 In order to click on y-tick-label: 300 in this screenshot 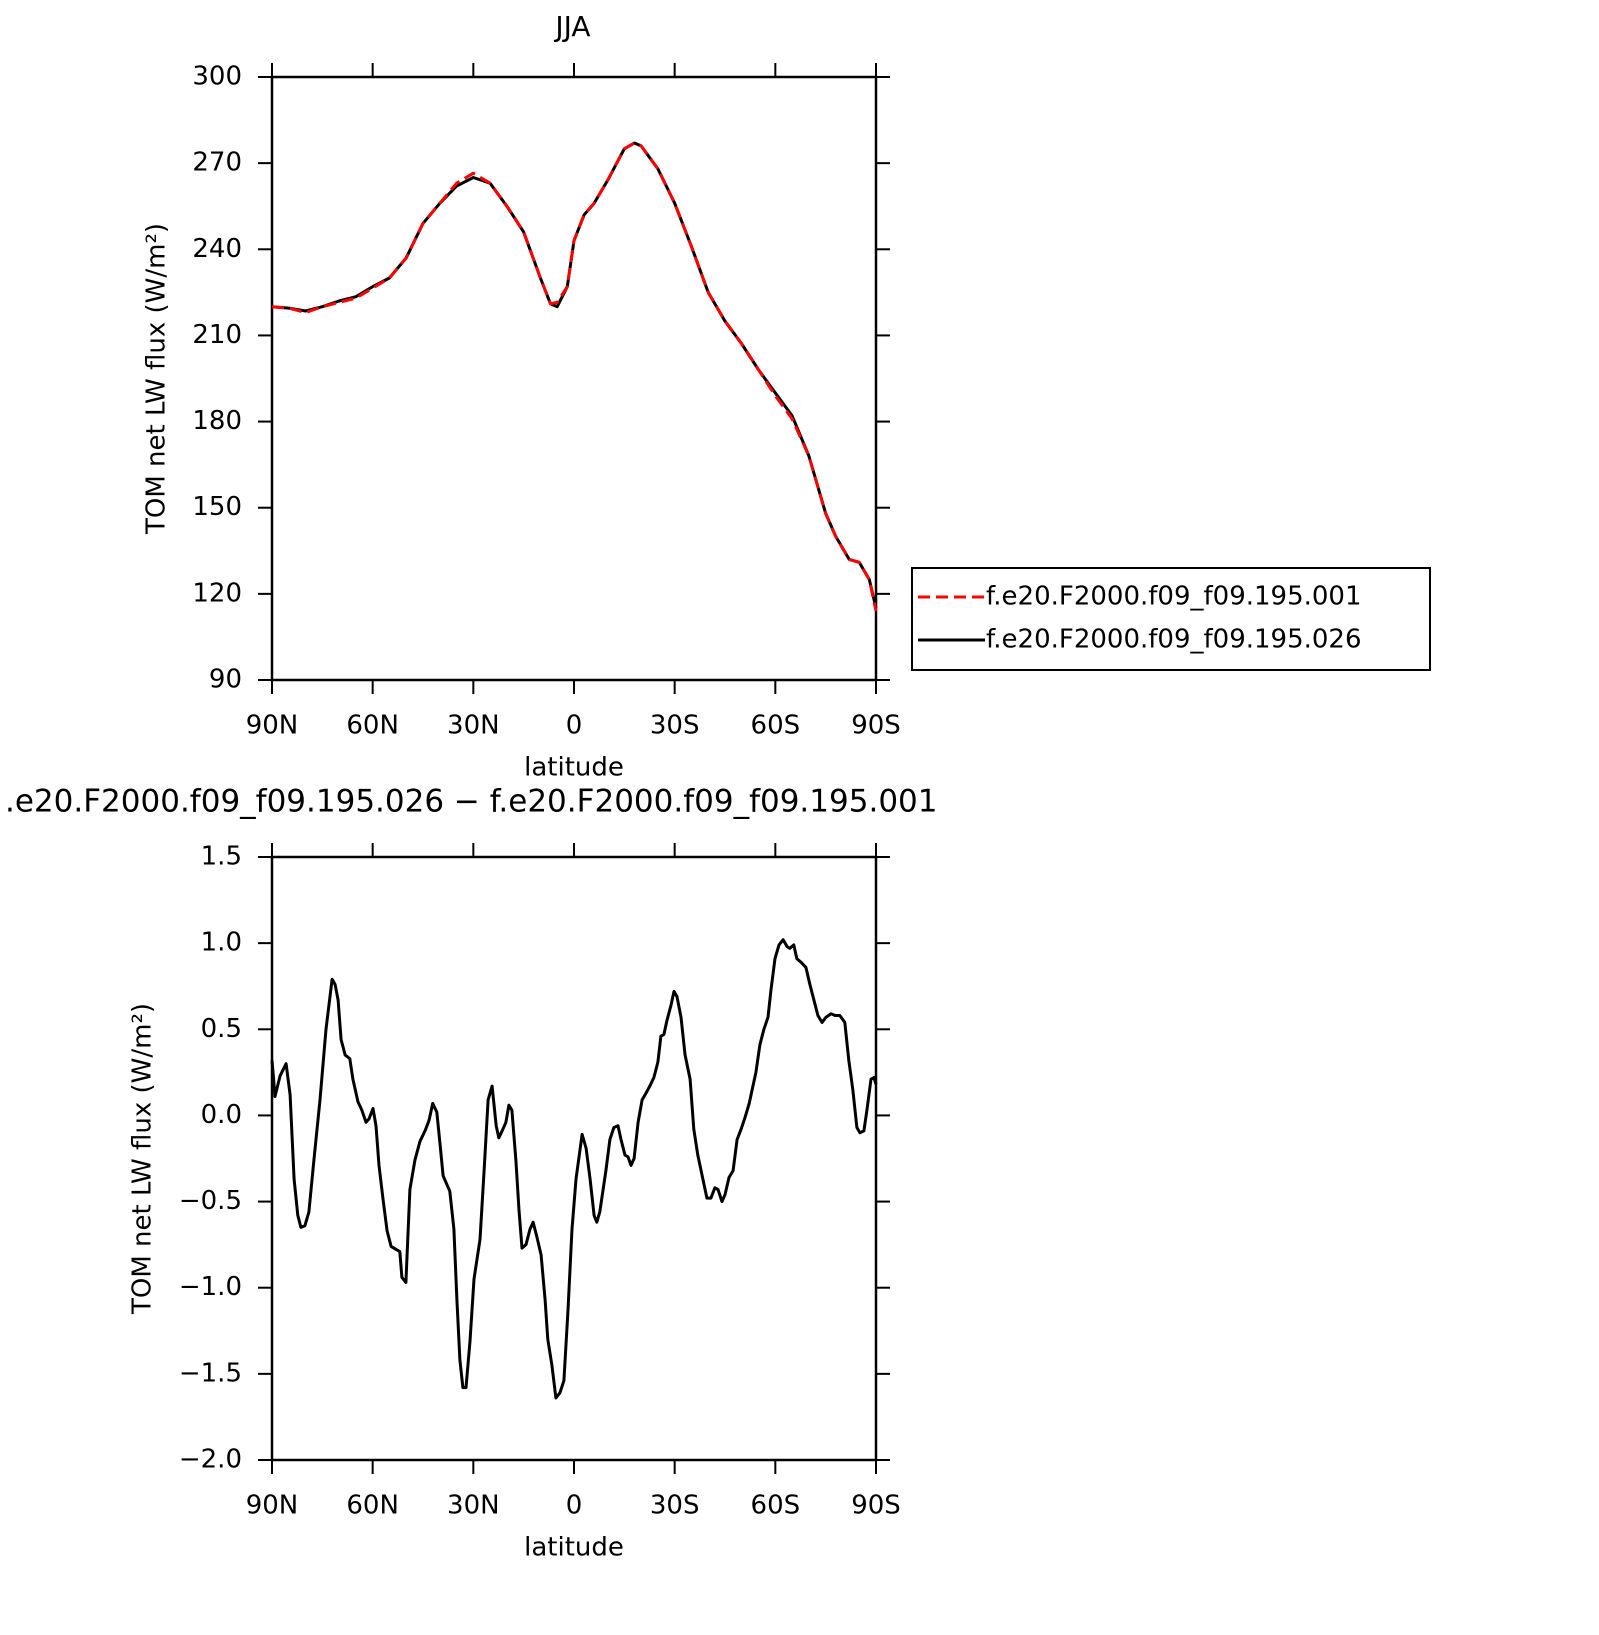, I will do `click(217, 77)`.